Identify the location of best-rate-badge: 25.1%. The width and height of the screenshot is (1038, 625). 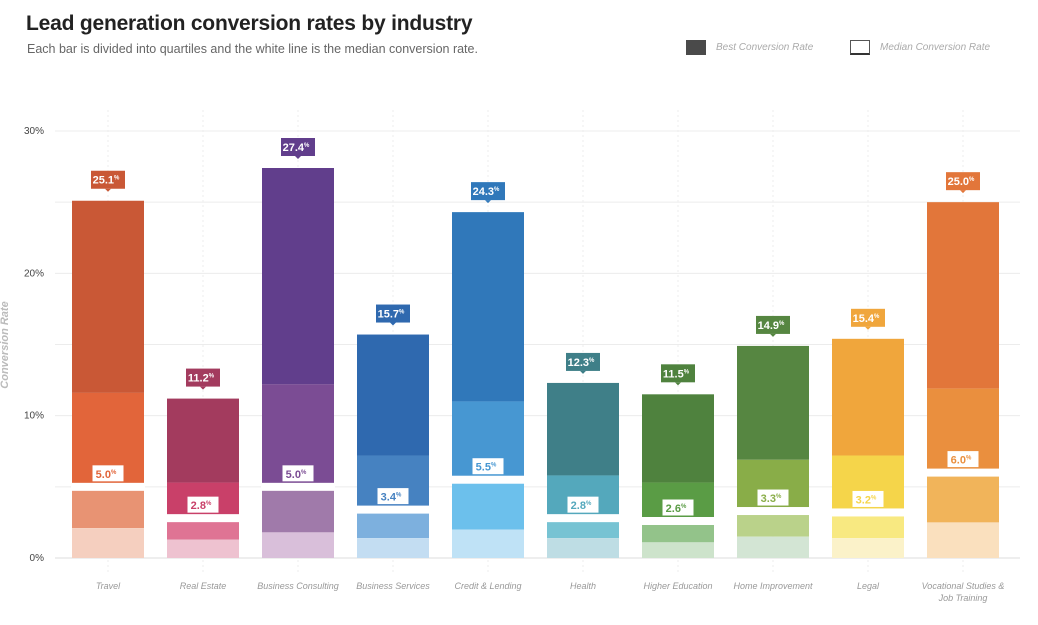
(108, 181).